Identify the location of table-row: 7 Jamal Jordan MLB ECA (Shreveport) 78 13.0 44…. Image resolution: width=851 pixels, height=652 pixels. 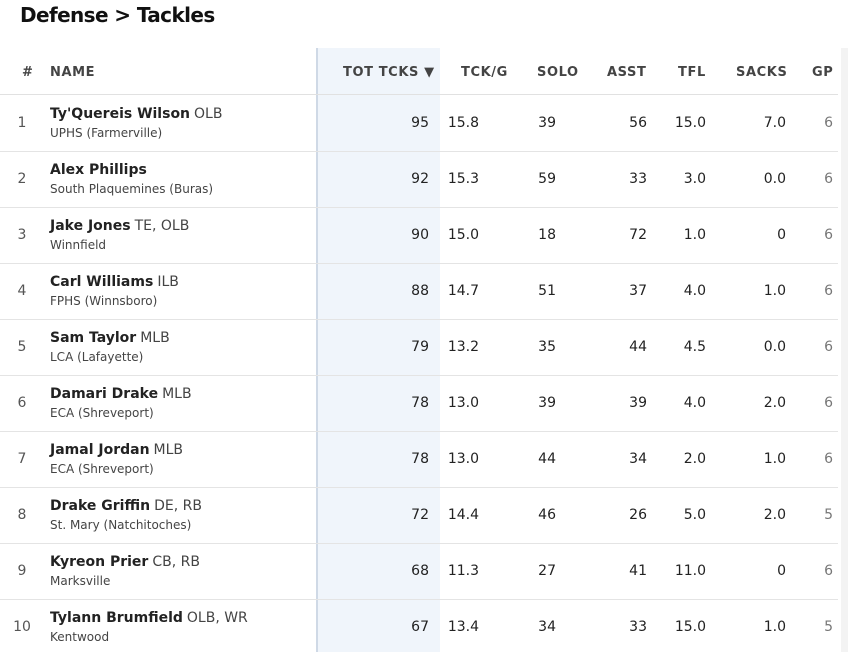
(419, 459).